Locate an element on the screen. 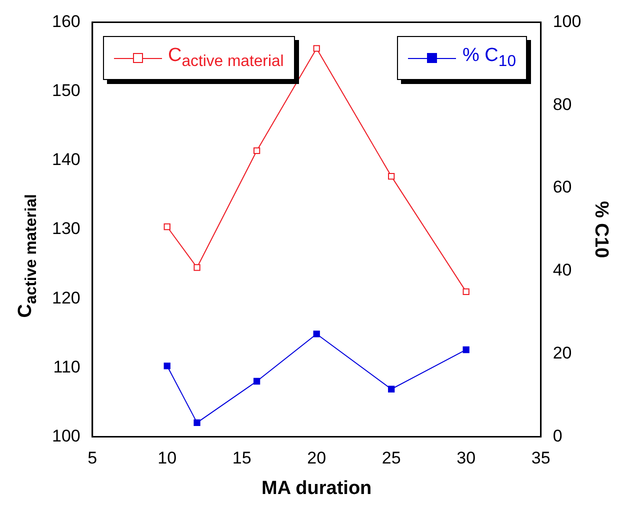  y2-tick-label: 20 is located at coordinates (562, 353).